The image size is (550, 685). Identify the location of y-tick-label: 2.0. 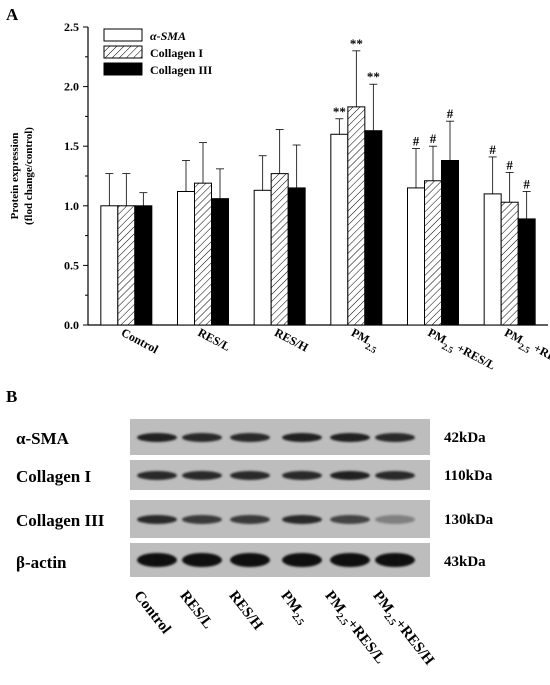
(71, 87).